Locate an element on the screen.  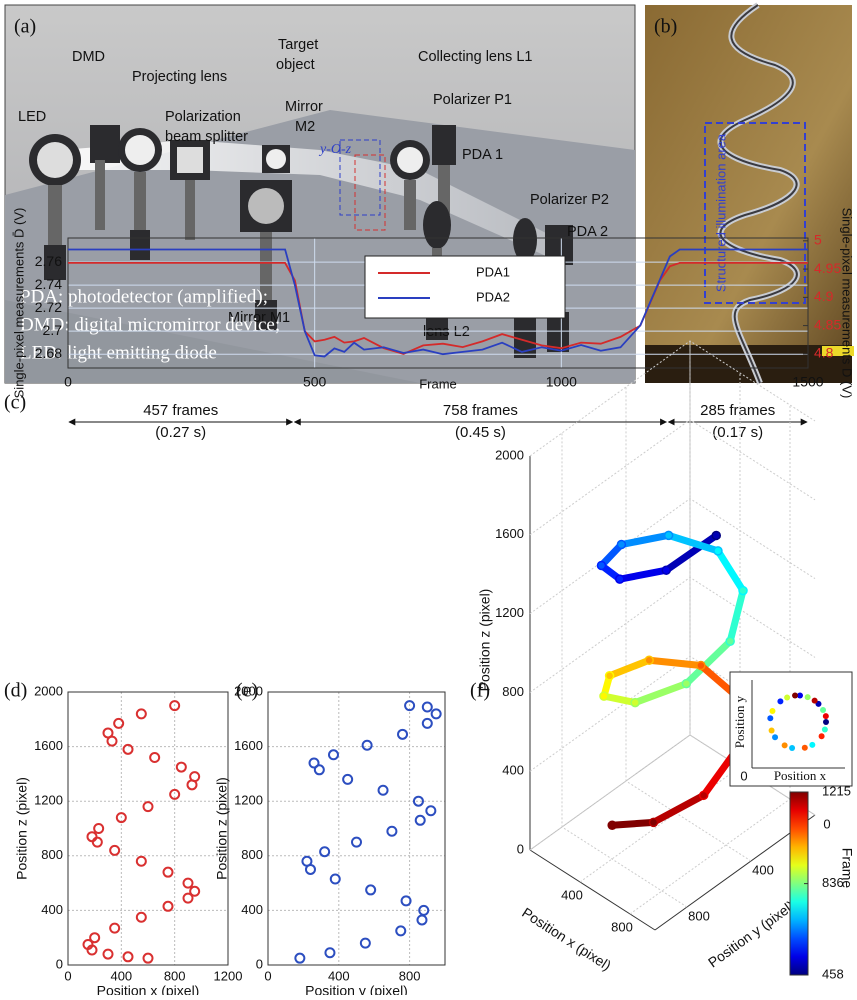
component-label: object is located at coordinates (295, 65).